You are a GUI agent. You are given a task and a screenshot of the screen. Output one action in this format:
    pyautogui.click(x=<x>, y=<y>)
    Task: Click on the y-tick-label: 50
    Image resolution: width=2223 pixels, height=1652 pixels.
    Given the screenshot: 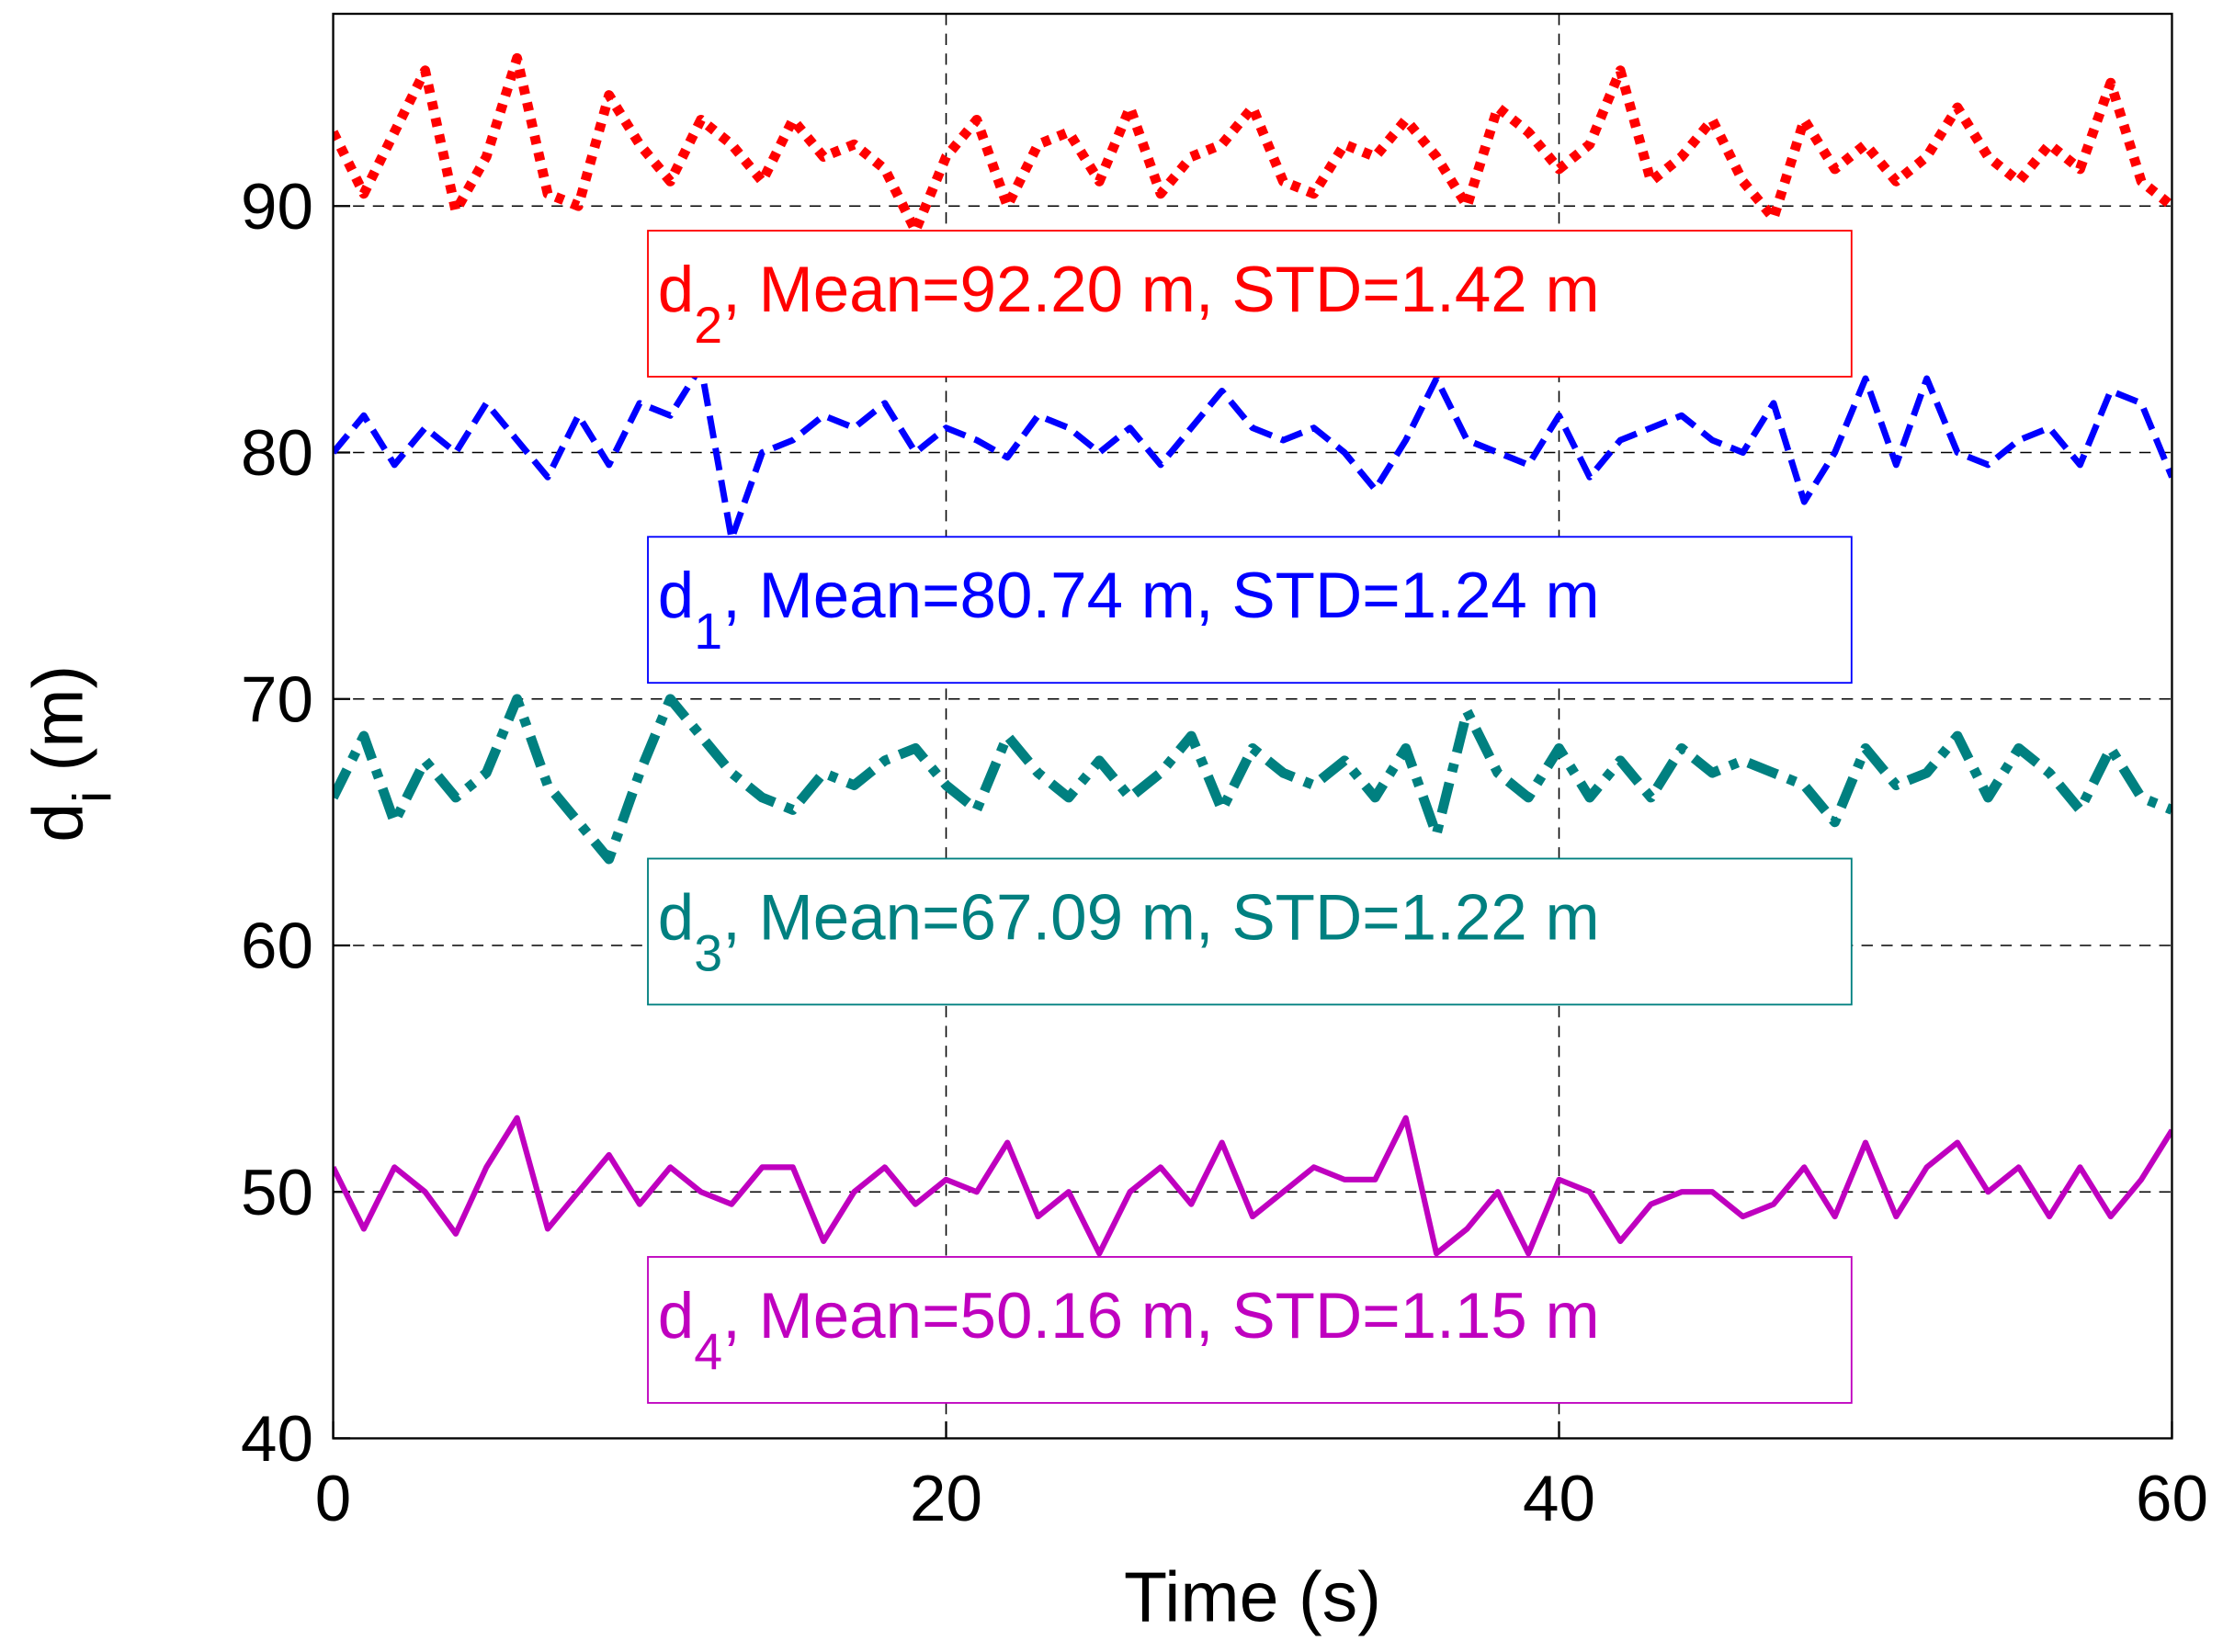 What is the action you would take?
    pyautogui.click(x=277, y=1193)
    